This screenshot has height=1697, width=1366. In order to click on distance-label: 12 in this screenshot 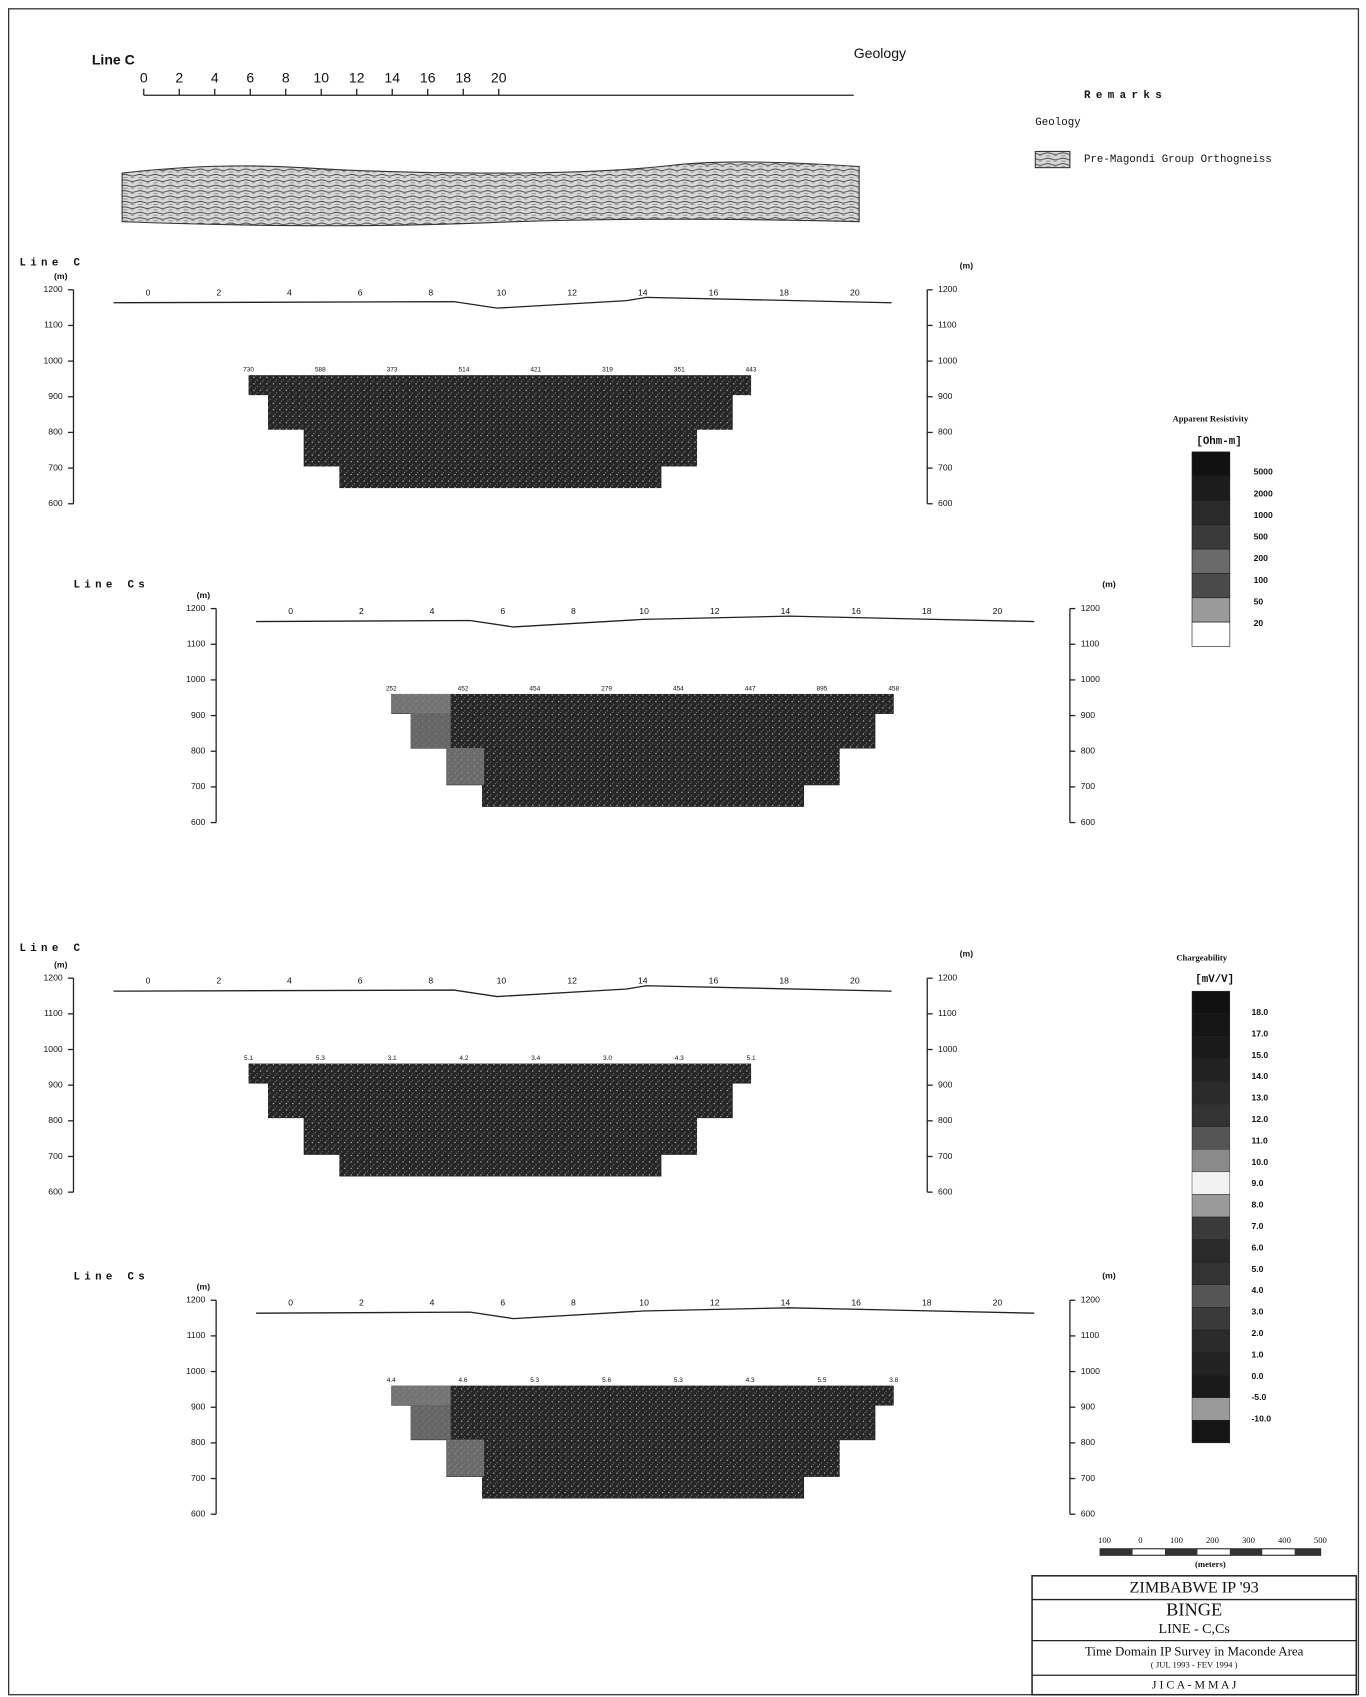, I will do `click(572, 292)`.